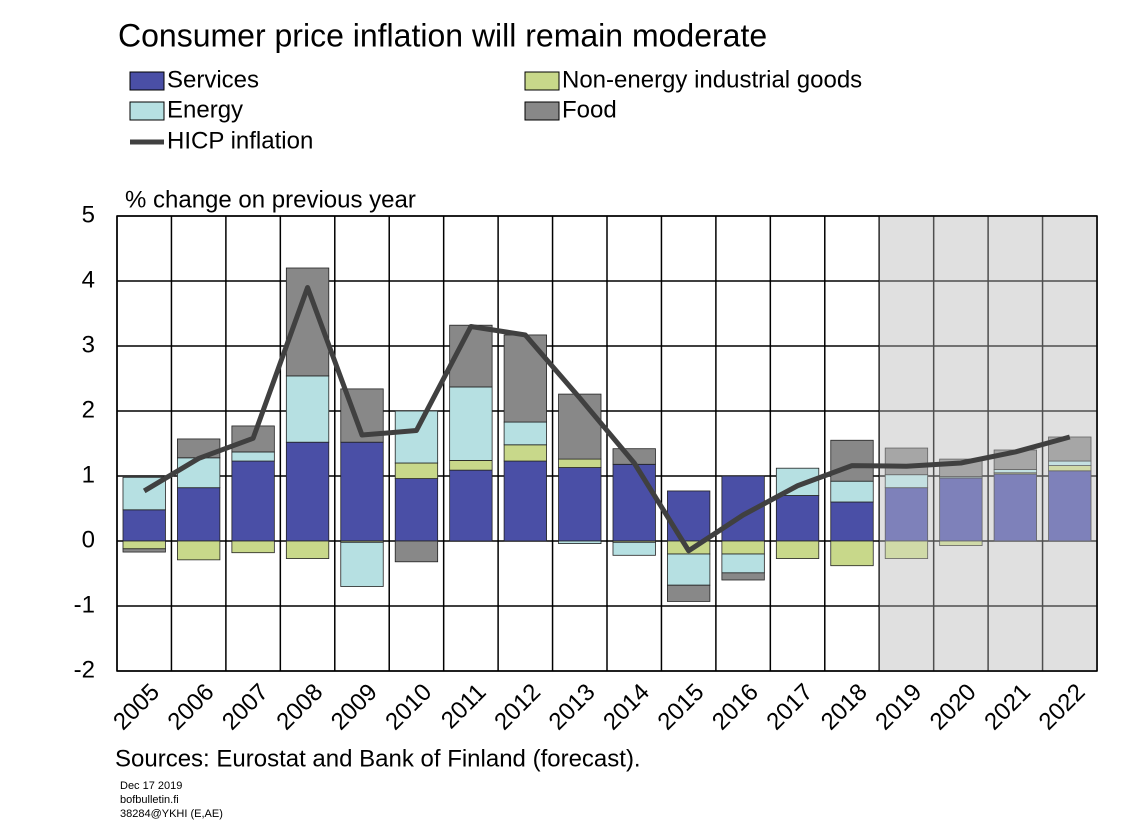  I want to click on x-tick-label: 2007, so click(245, 707).